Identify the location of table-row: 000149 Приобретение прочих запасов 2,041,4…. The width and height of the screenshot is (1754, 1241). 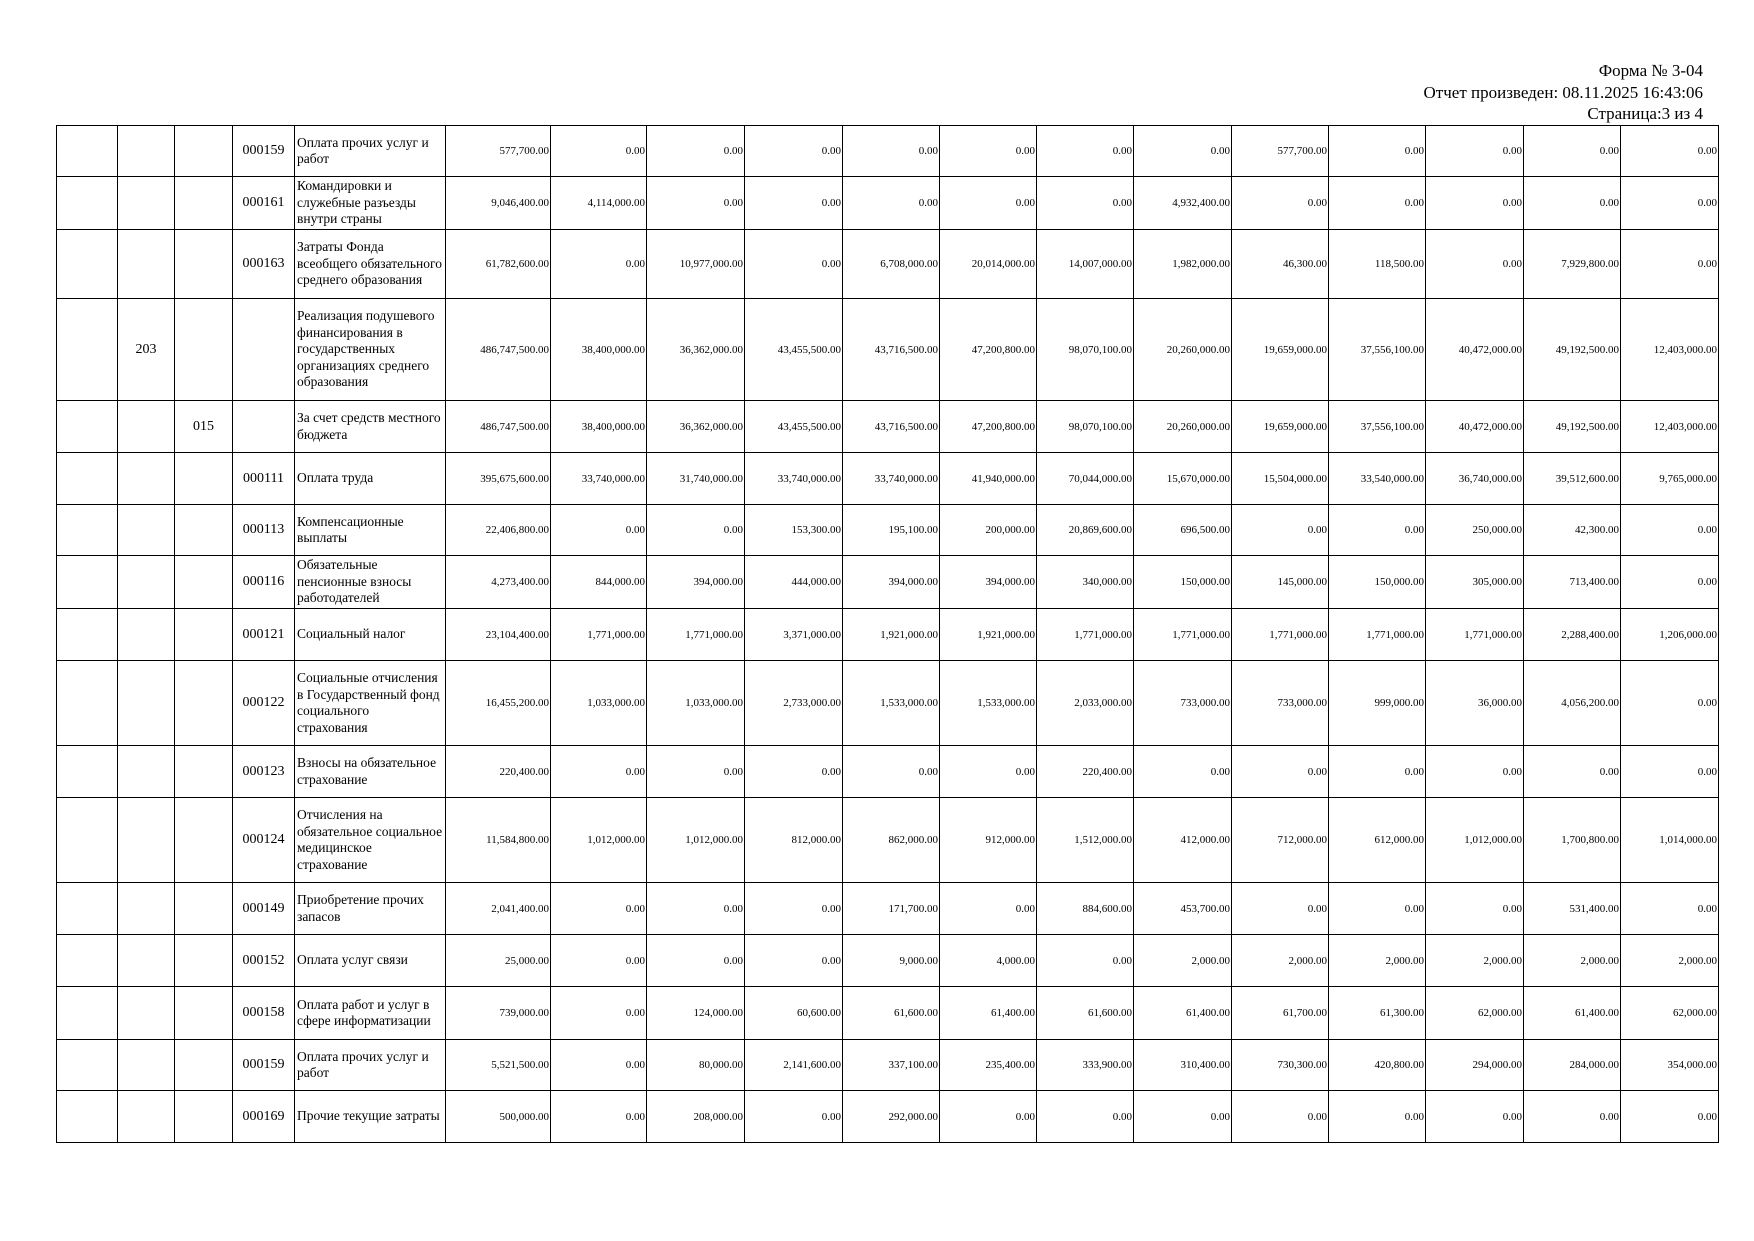
(887, 908).